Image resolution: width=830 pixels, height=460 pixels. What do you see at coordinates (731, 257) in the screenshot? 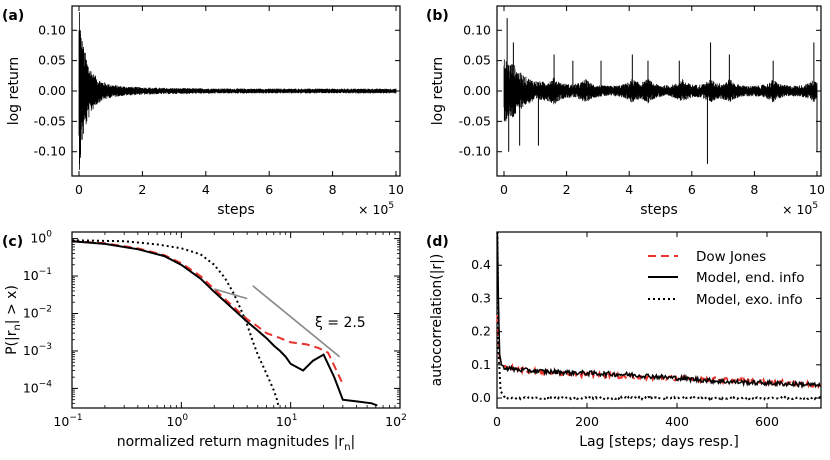
I see `legend-label-dow-jones: Dow Jones` at bounding box center [731, 257].